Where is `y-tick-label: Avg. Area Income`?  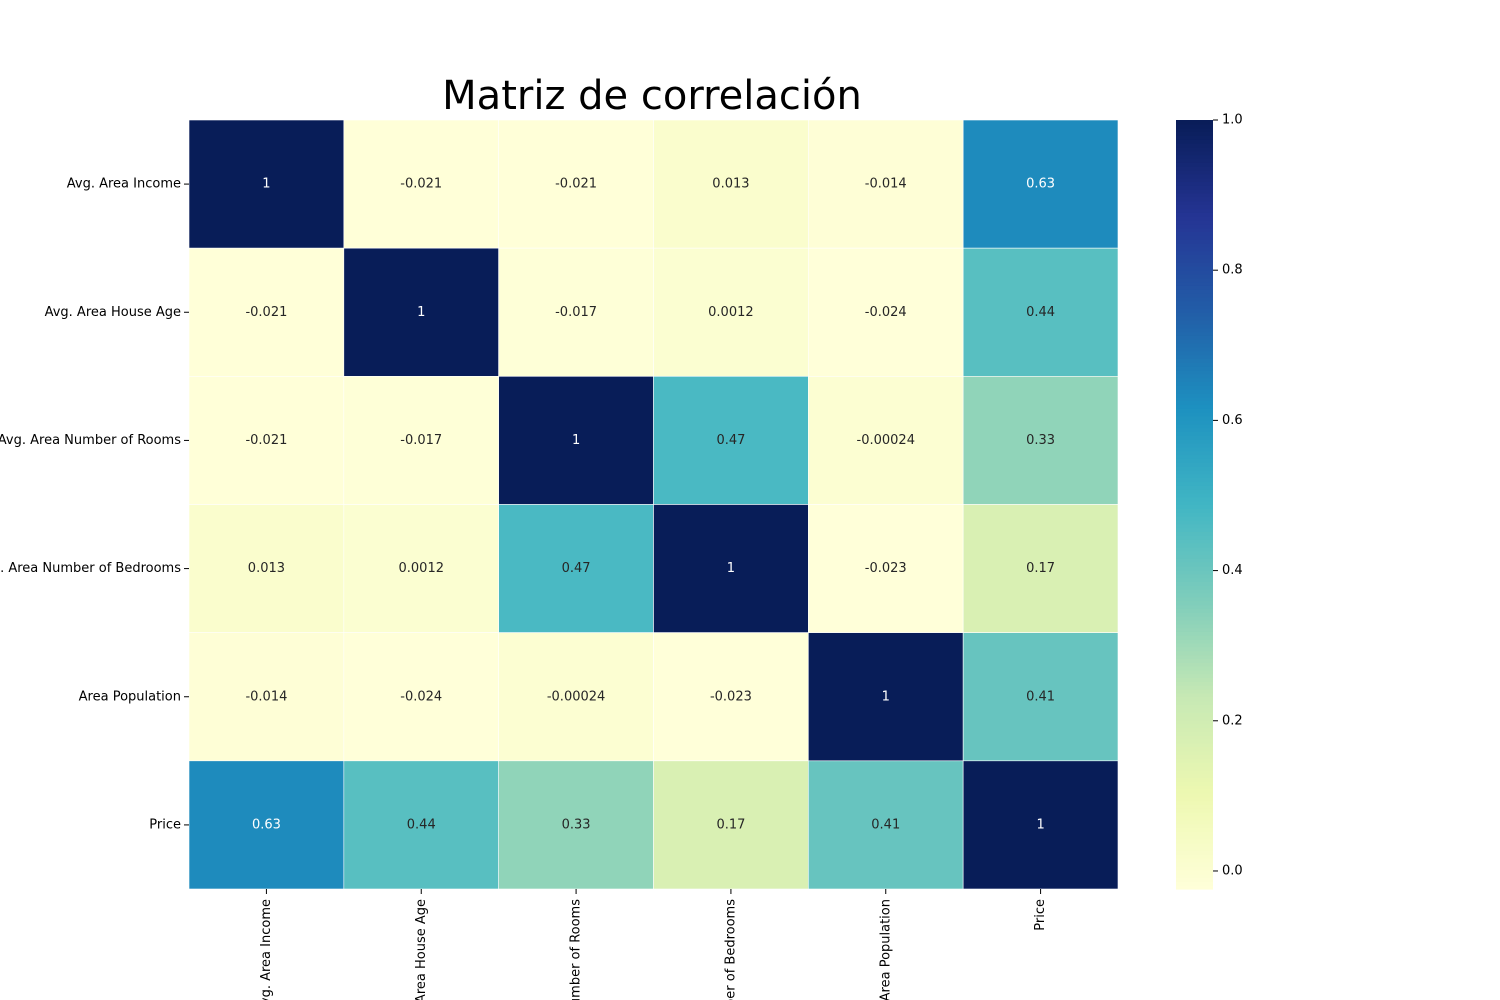 y-tick-label: Avg. Area Income is located at coordinates (124, 184).